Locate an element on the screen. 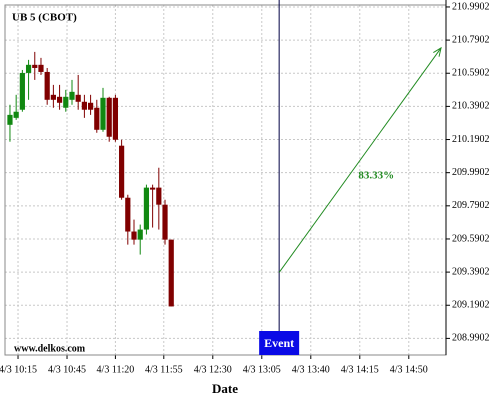 The width and height of the screenshot is (500, 400). y-tick-label: 209.5902 is located at coordinates (471, 238).